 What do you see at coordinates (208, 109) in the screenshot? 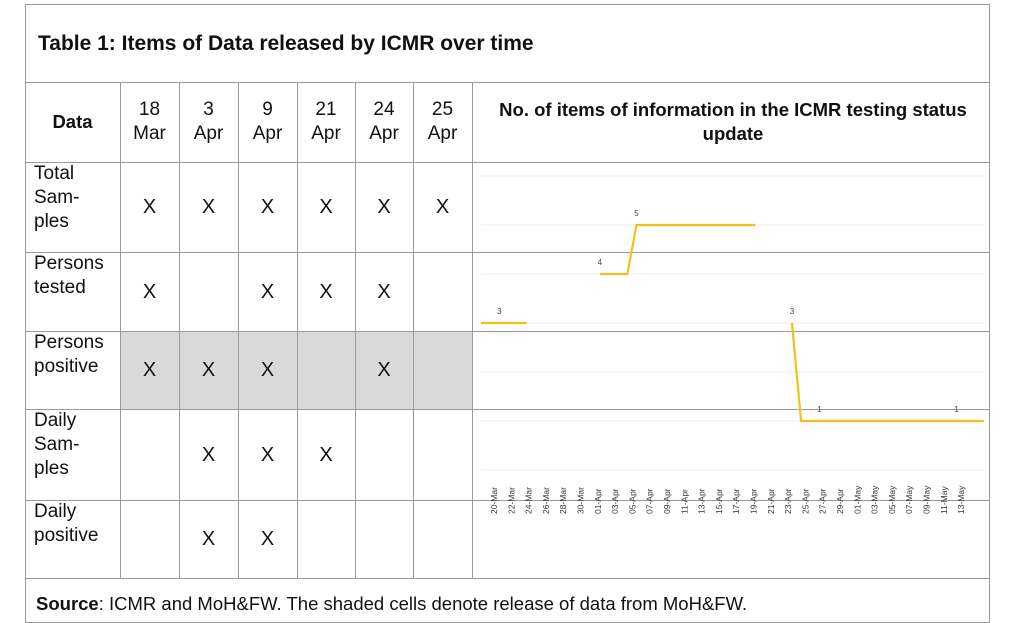
I see `header-date-day: 3` at bounding box center [208, 109].